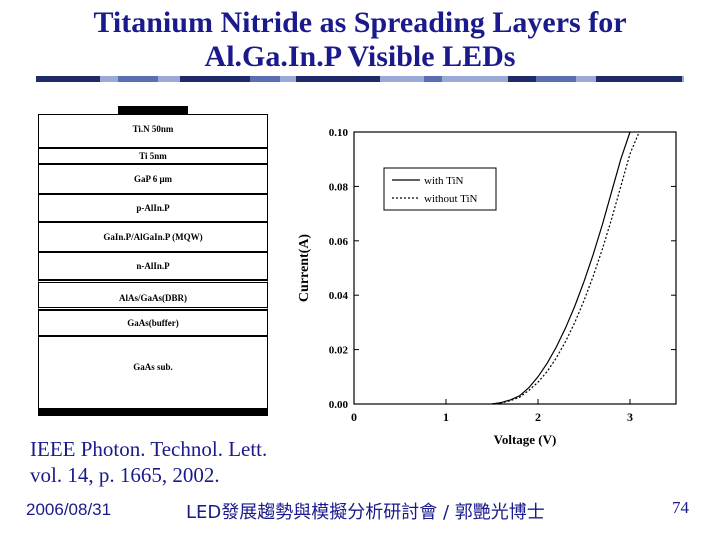 The image size is (720, 540). Describe the element at coordinates (153, 295) in the screenshot. I see `layer-dbr: AlAs/GaAs(DBR)` at that location.